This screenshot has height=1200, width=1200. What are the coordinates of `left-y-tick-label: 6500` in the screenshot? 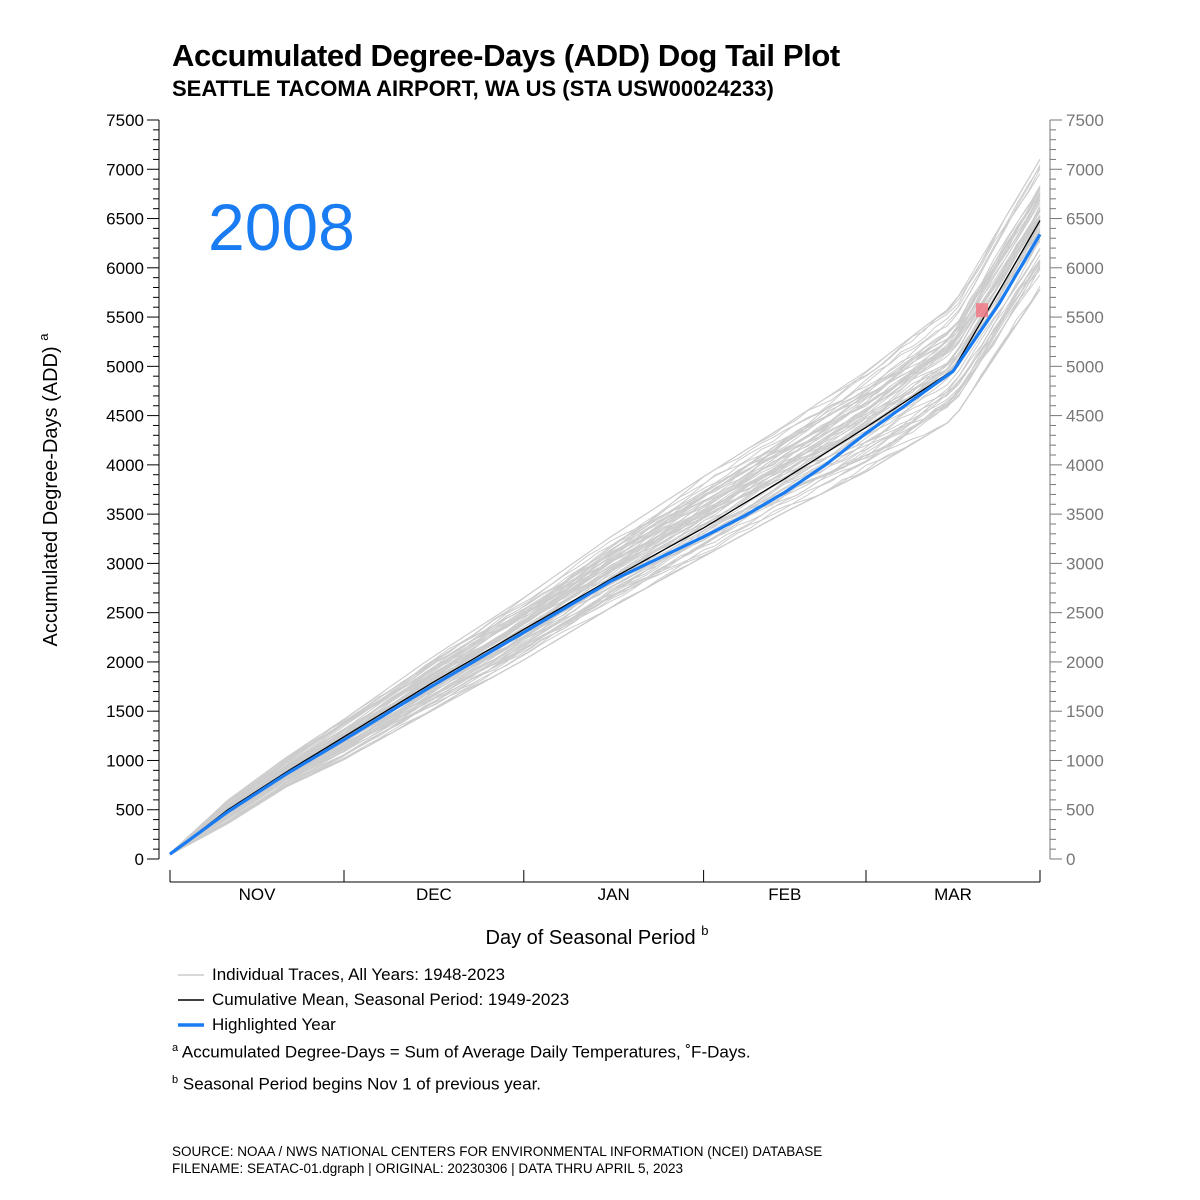 It's located at (125, 219).